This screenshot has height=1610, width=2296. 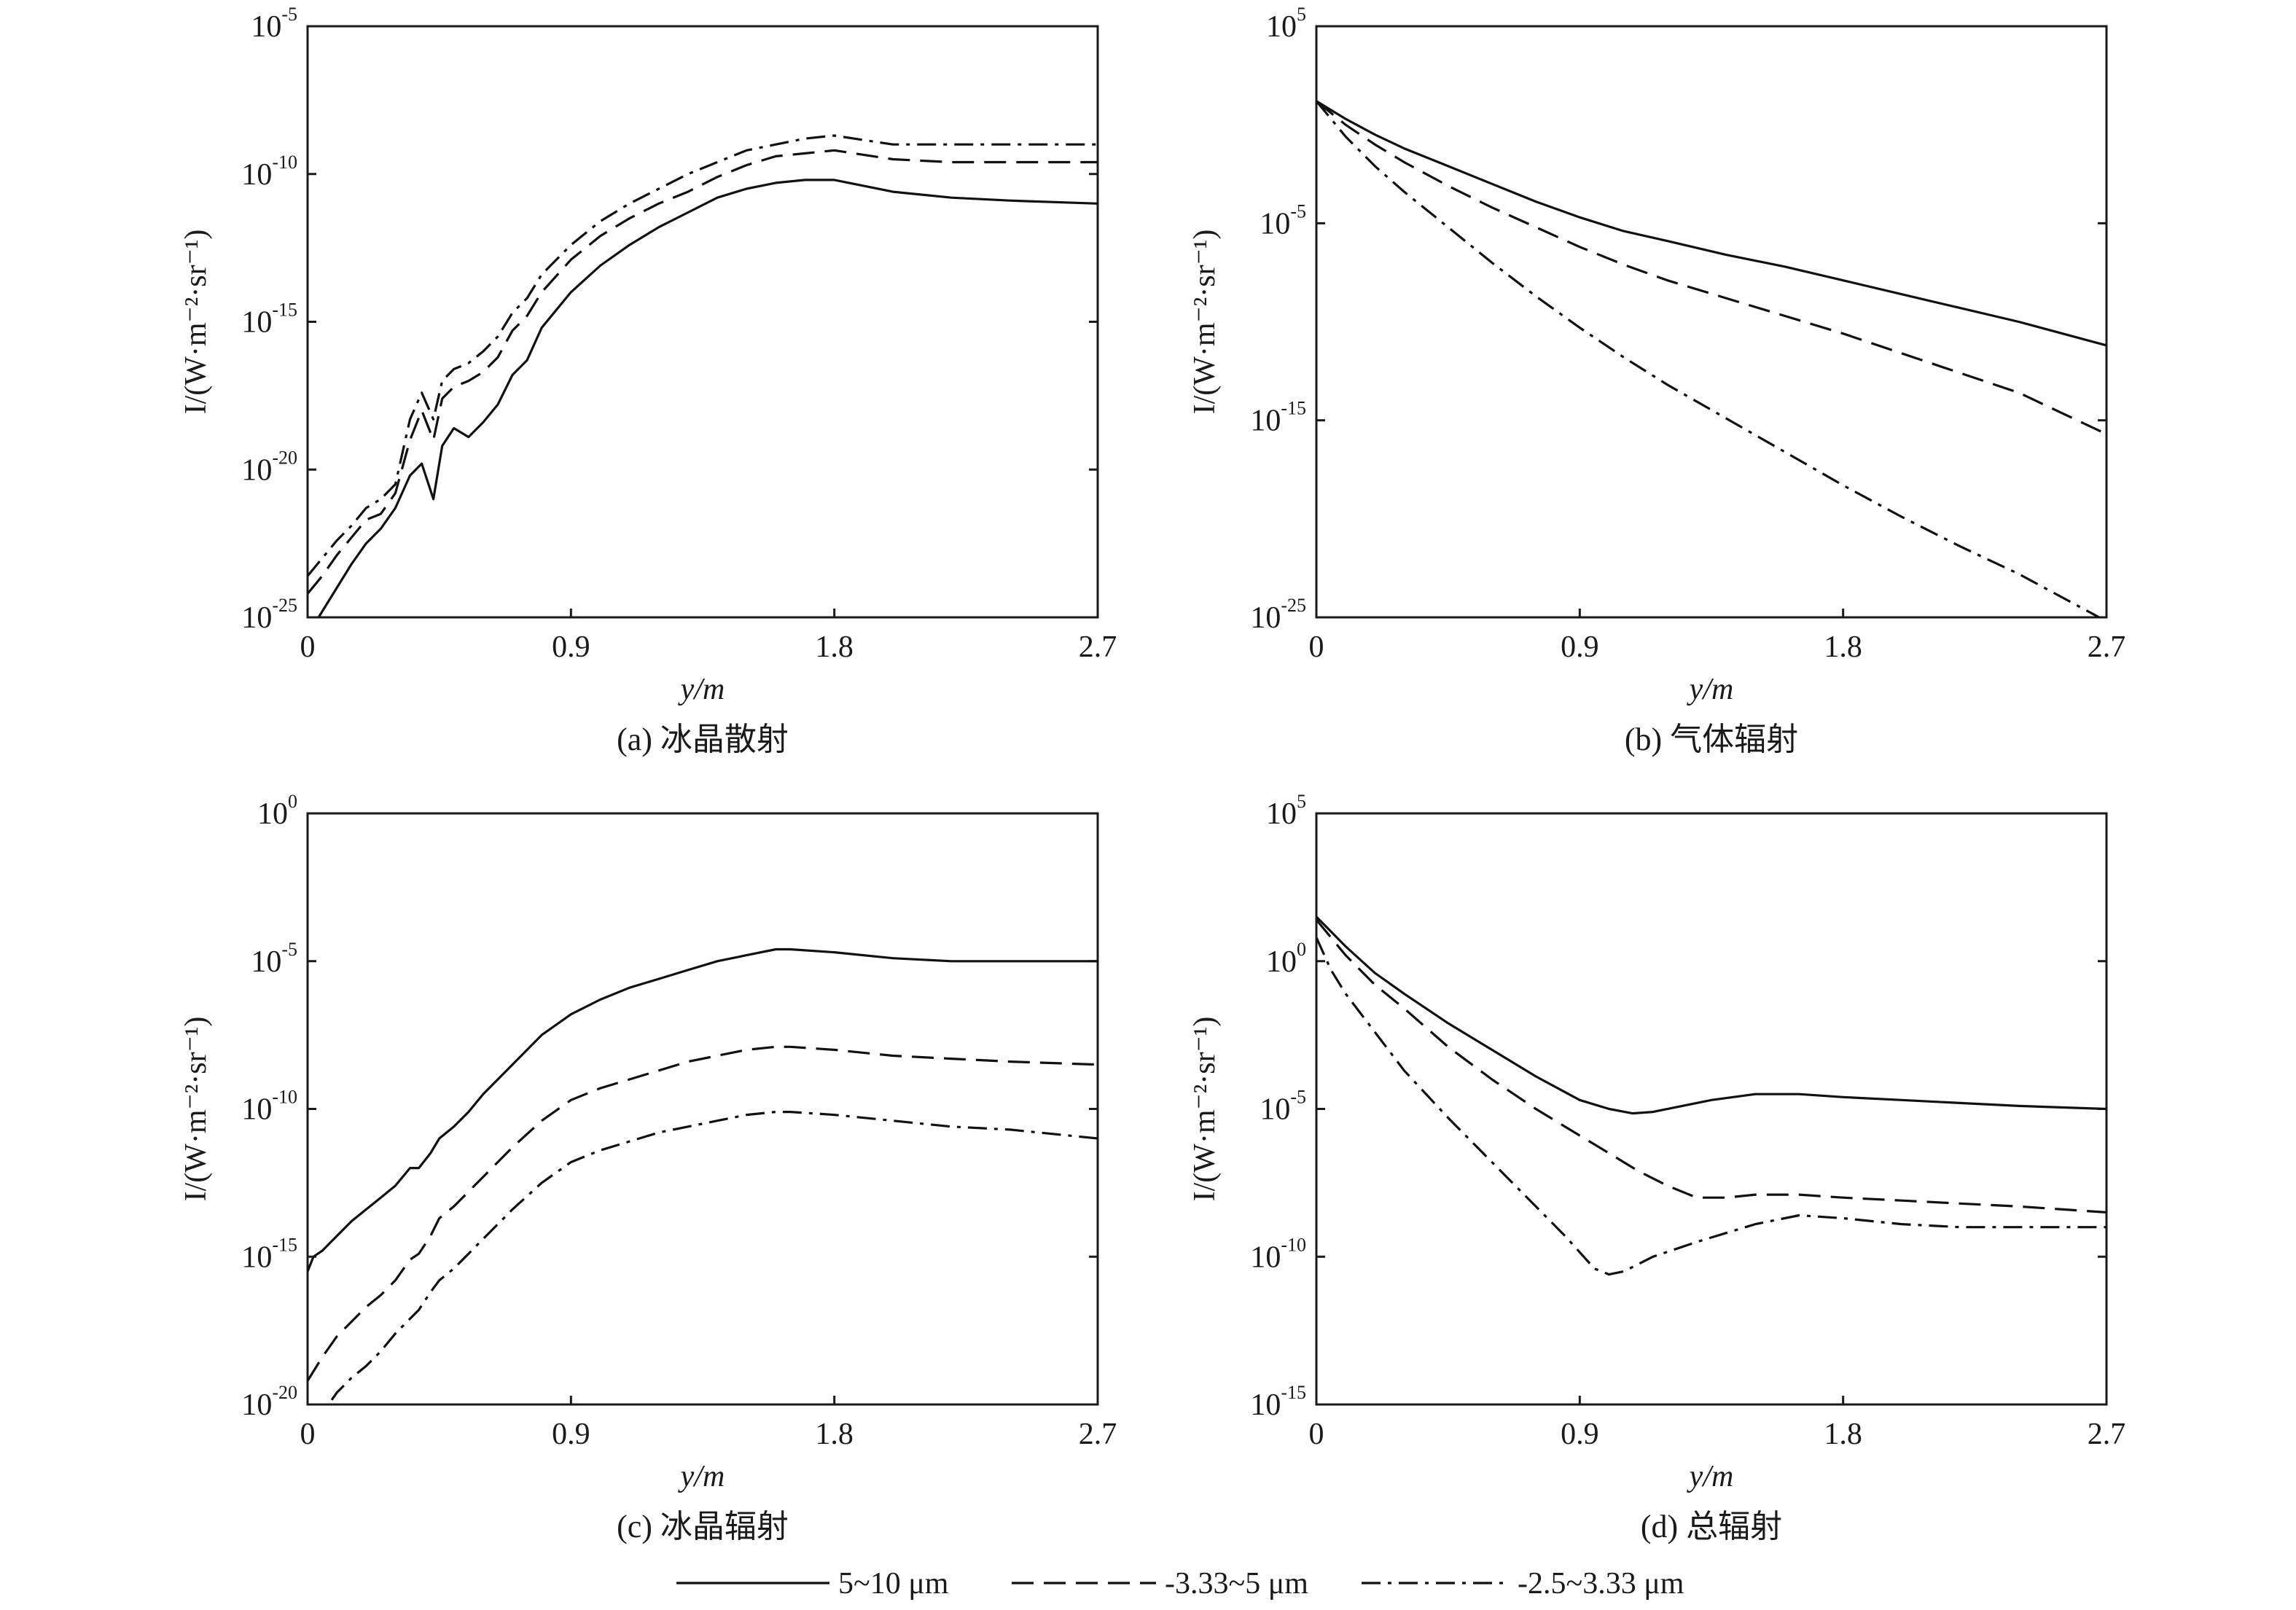 I want to click on panel-caption: (c) 冰晶辐射, so click(x=703, y=1526).